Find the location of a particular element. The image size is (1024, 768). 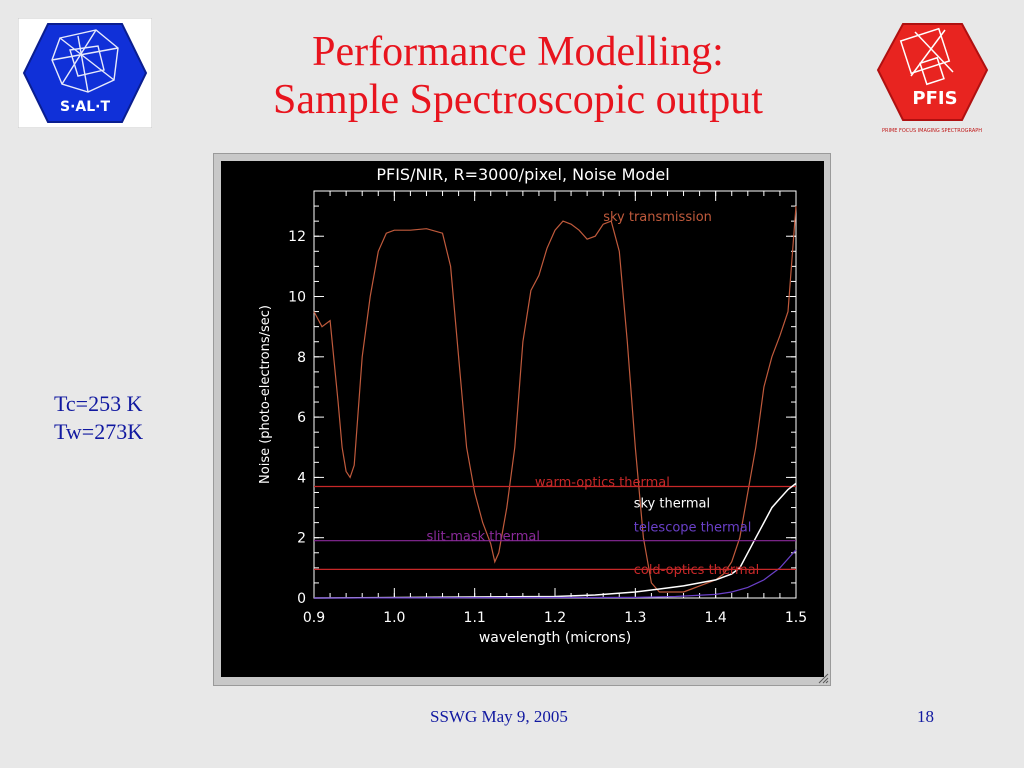

pfis-logo-text: PFIS is located at coordinates (934, 98).